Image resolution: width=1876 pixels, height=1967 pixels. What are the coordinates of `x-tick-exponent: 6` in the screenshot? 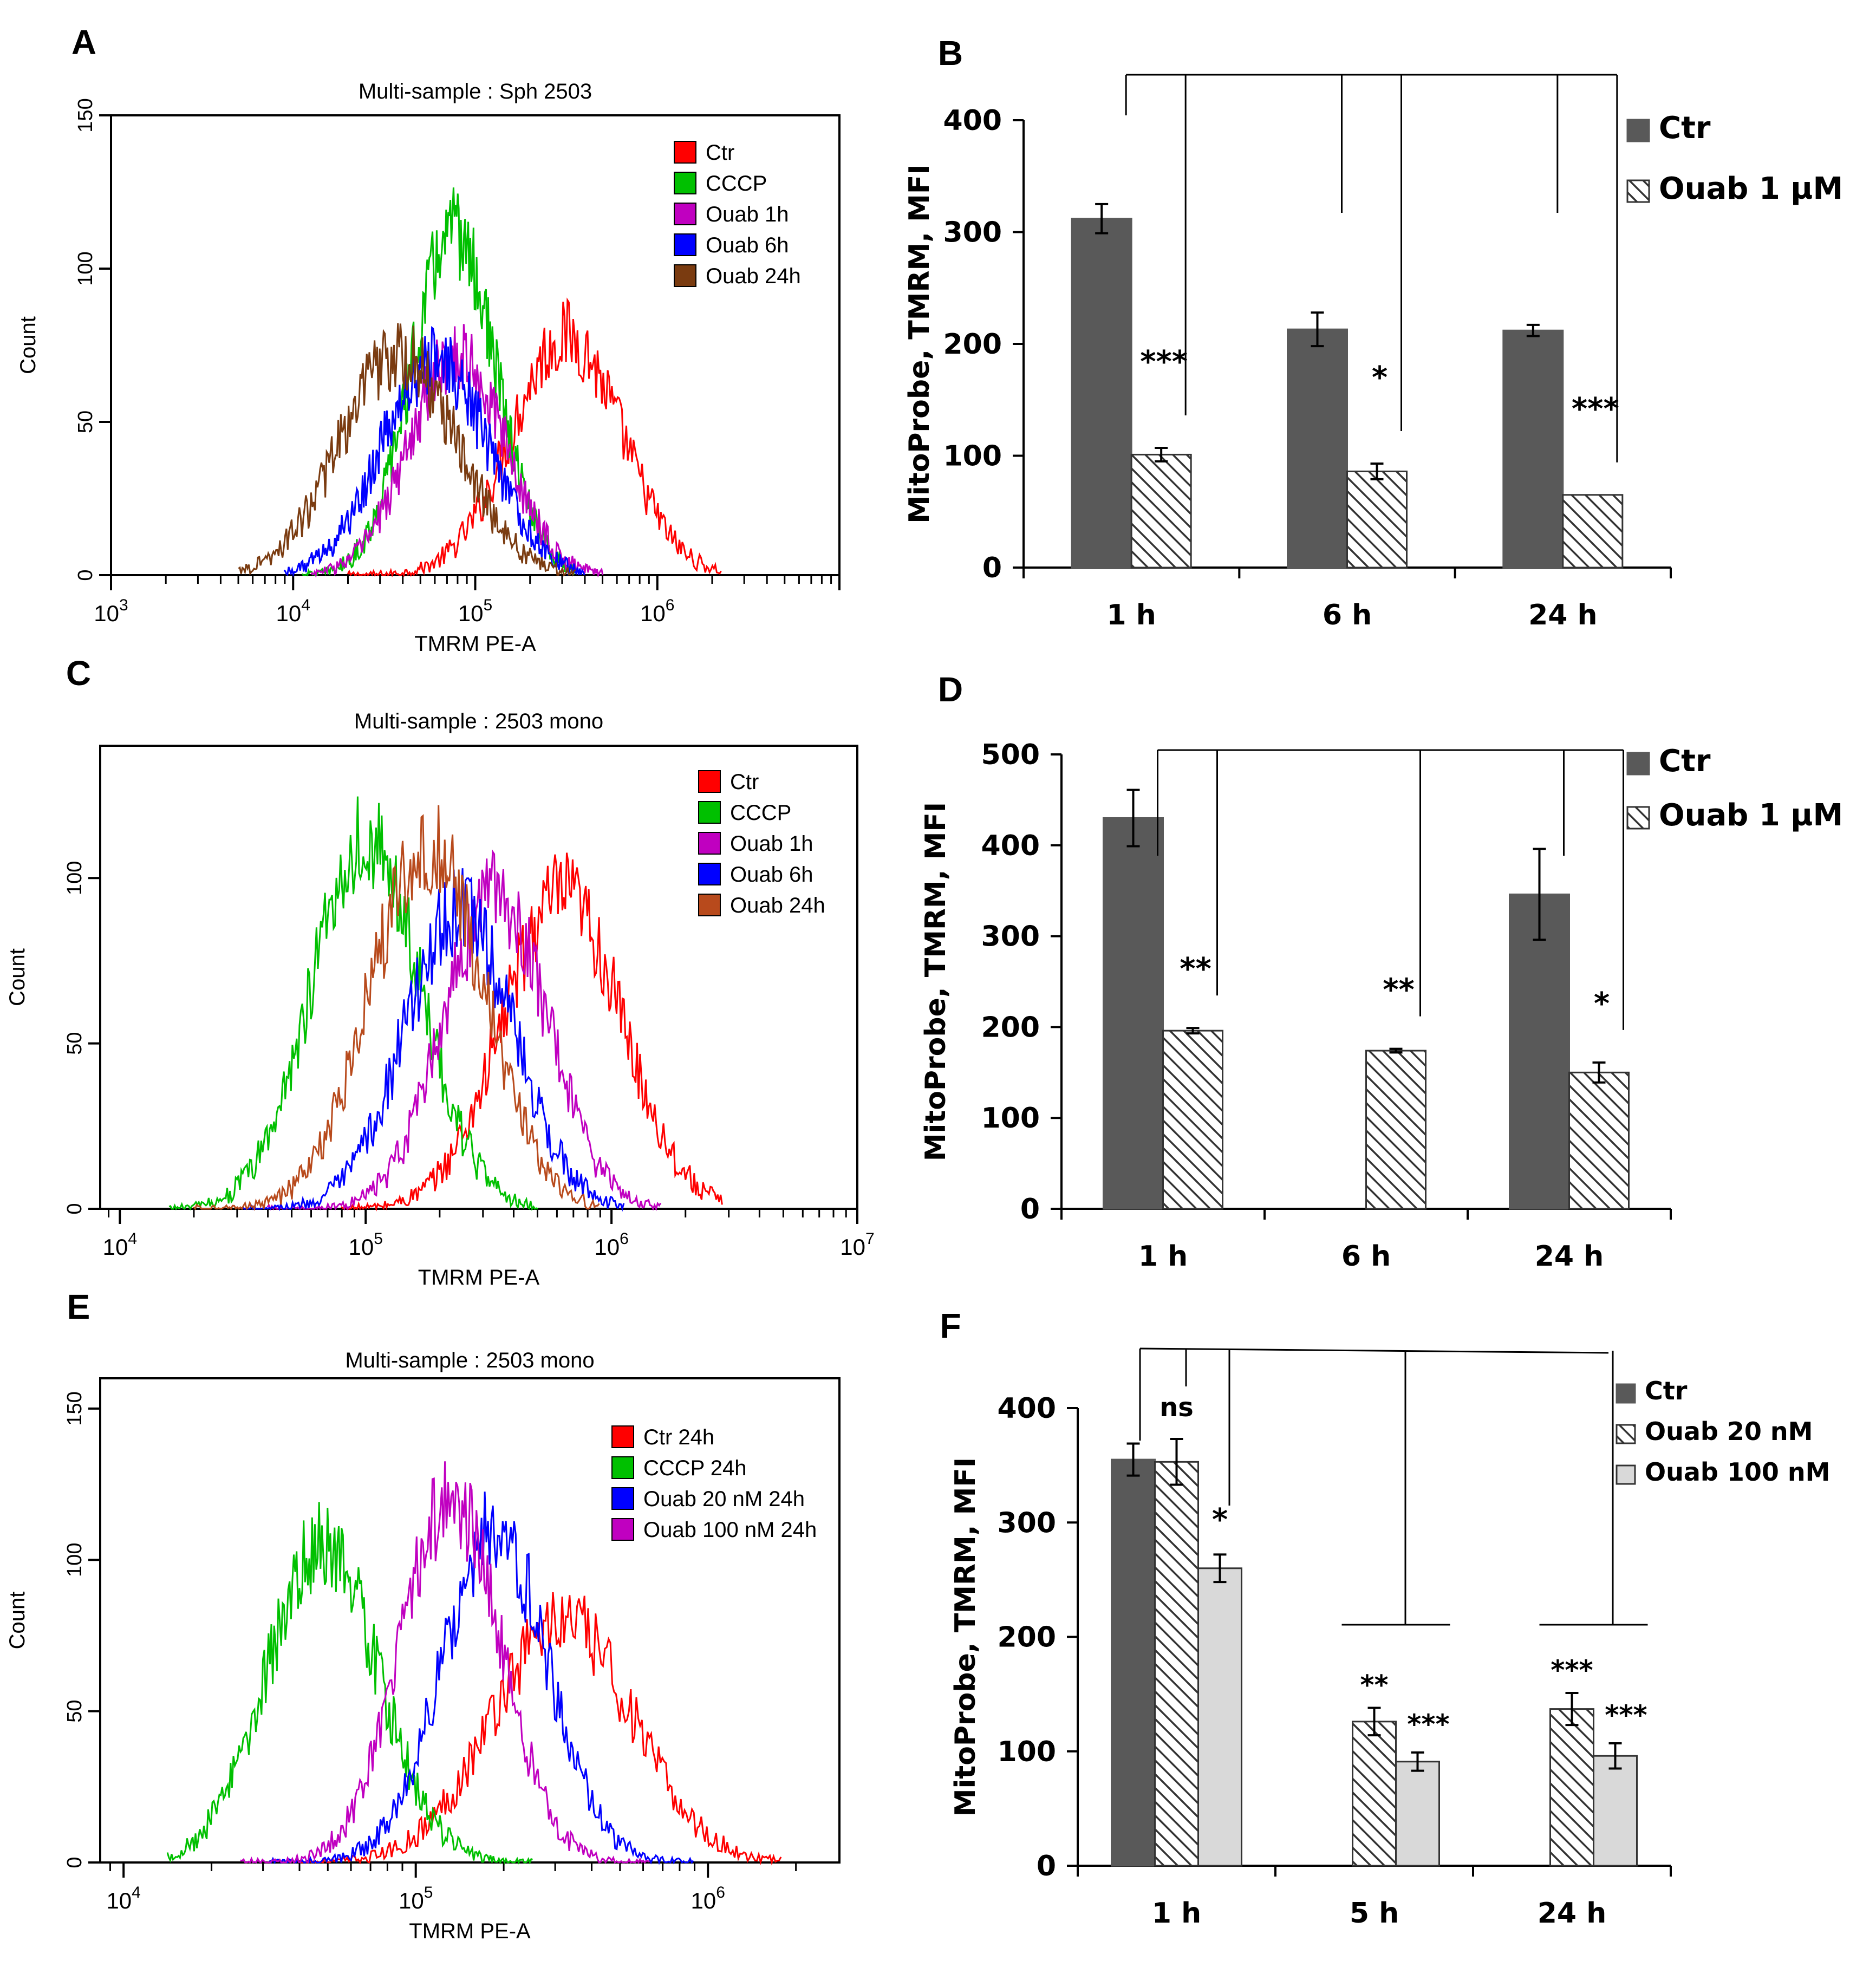 It's located at (720, 1892).